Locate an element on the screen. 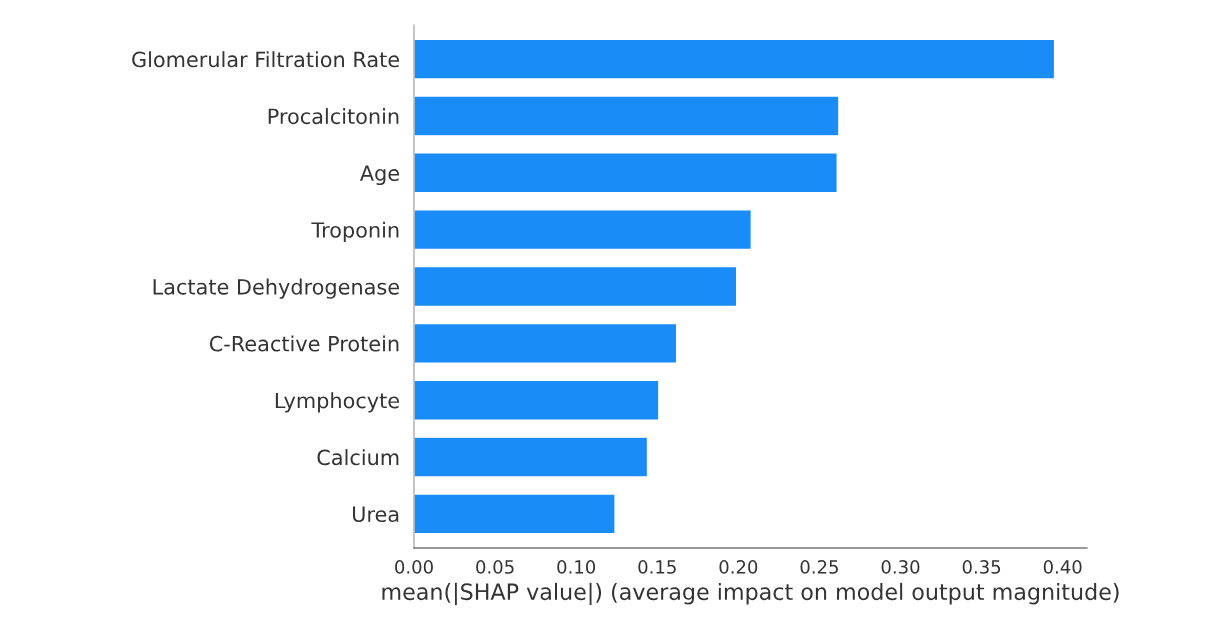 Image resolution: width=1227 pixels, height=633 pixels. x-tick-label: 0.10 is located at coordinates (576, 567).